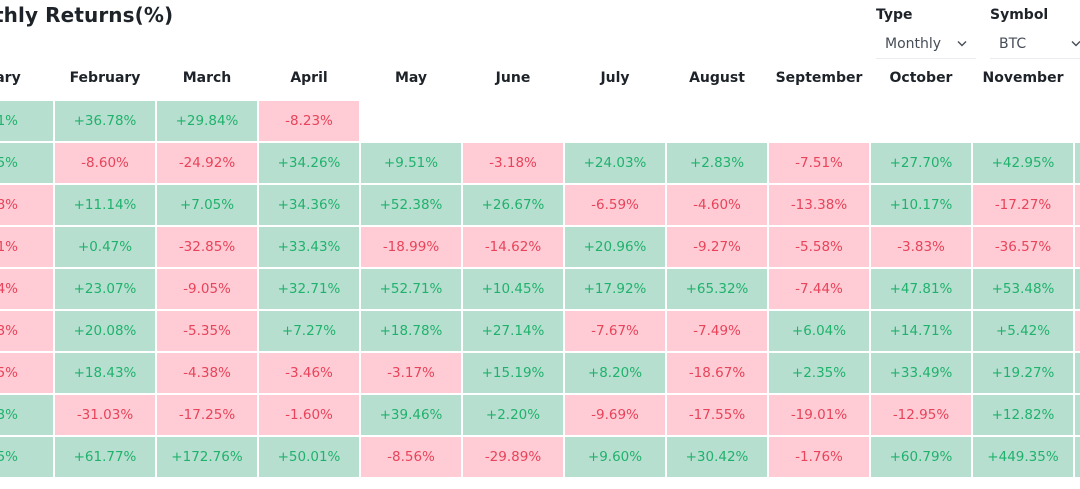  Describe the element at coordinates (309, 205) in the screenshot. I see `return-cell: +34.36%` at that location.